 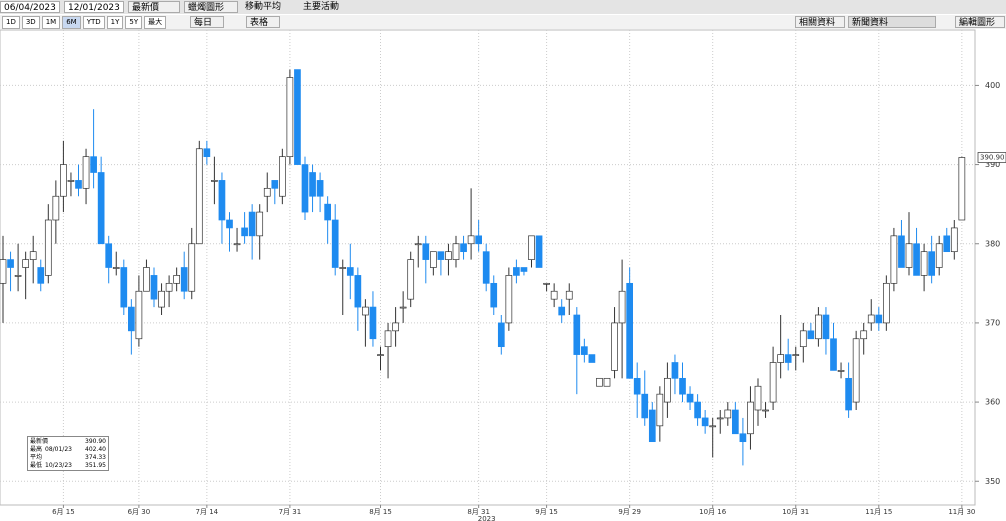 I want to click on legend-row: 最低 10/23/23 351.95, so click(x=68, y=466).